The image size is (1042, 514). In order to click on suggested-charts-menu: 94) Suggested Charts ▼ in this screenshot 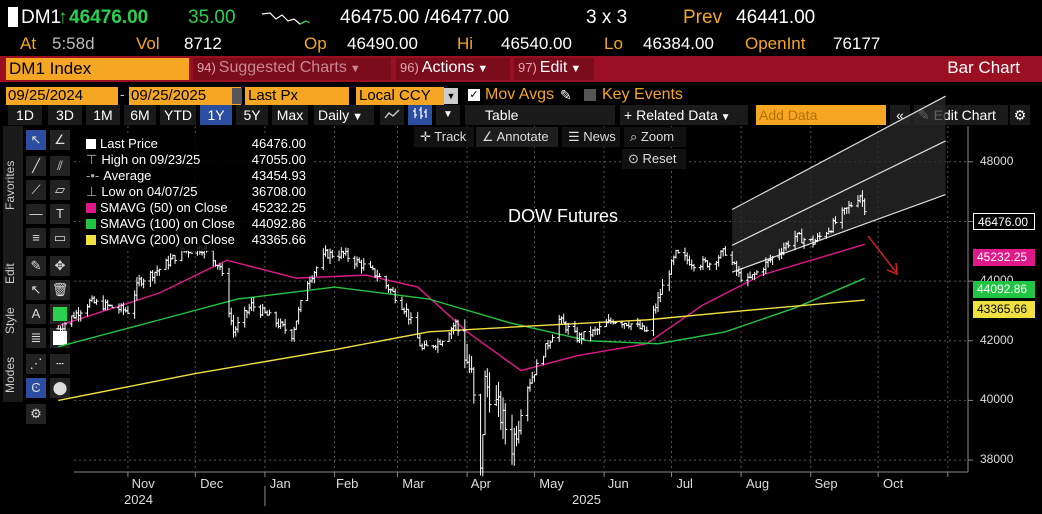, I will do `click(292, 69)`.